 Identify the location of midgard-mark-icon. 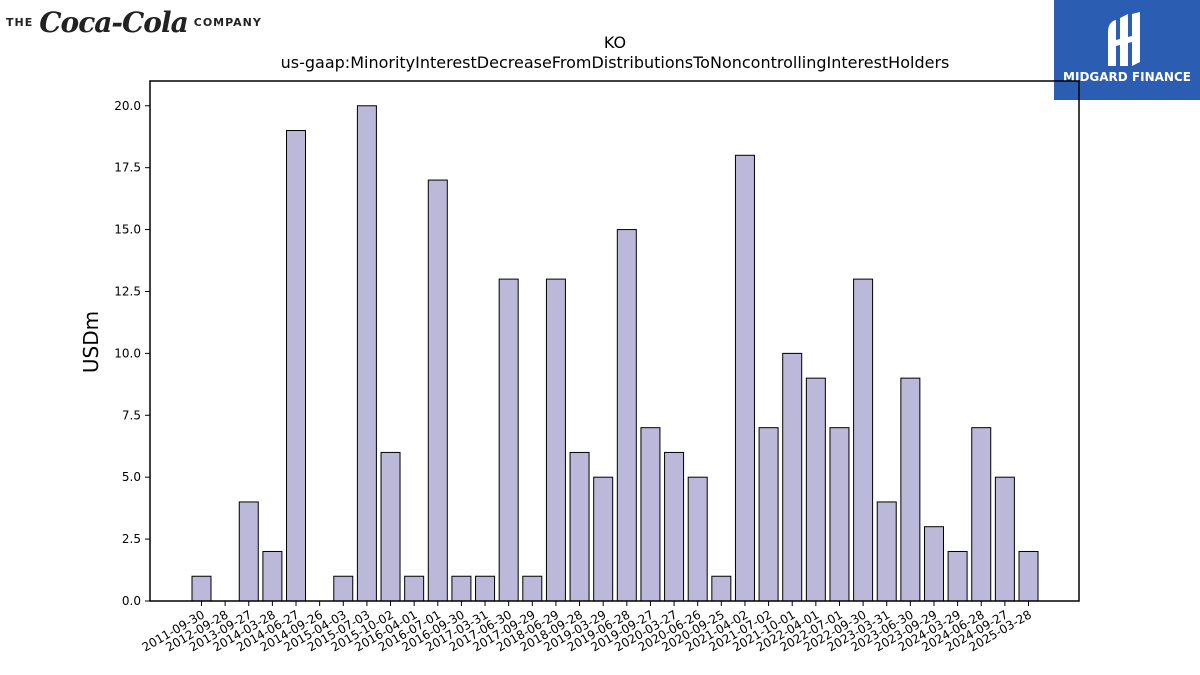
(1124, 39).